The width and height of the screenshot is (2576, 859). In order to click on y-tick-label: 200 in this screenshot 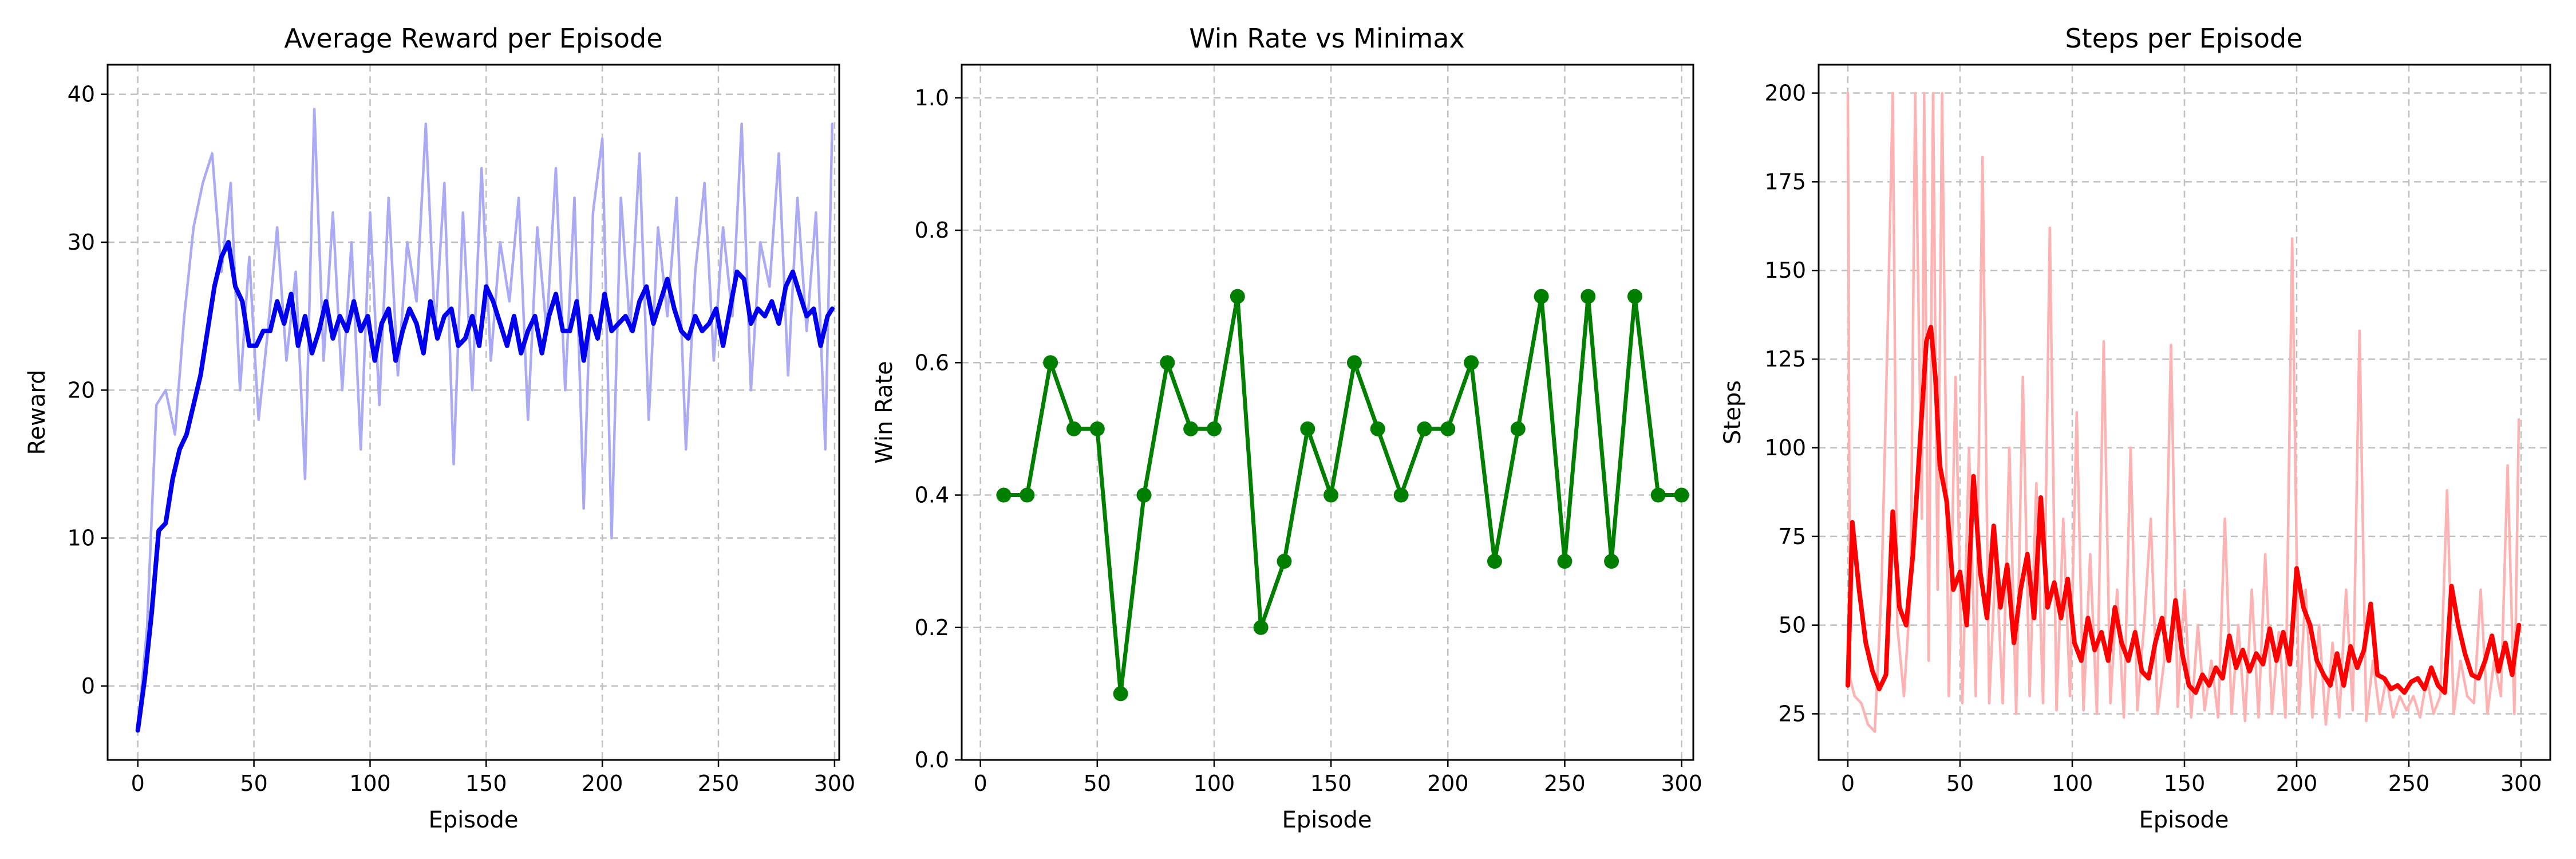, I will do `click(1785, 93)`.